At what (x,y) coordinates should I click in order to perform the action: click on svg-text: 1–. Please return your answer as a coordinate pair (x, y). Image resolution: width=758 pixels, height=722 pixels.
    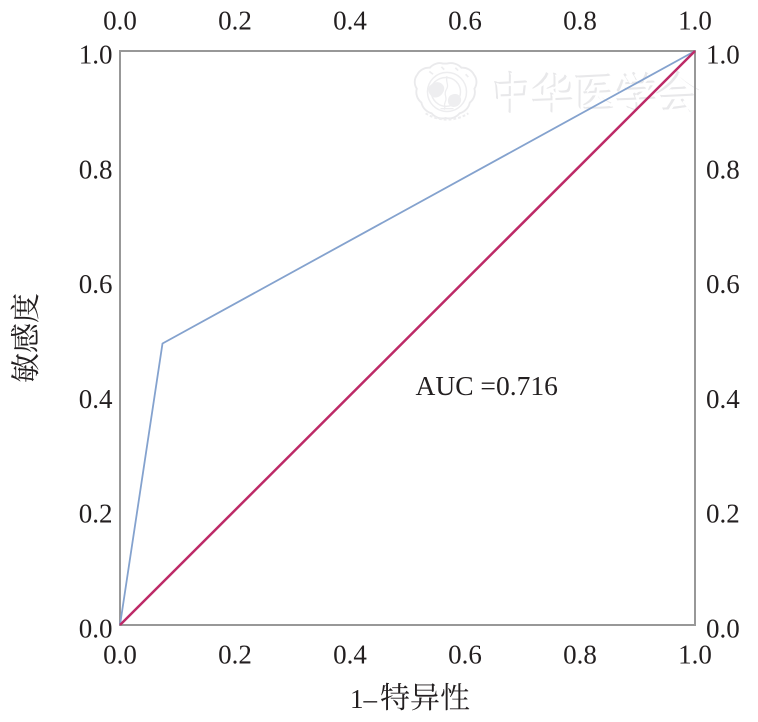
    Looking at the image, I should click on (364, 699).